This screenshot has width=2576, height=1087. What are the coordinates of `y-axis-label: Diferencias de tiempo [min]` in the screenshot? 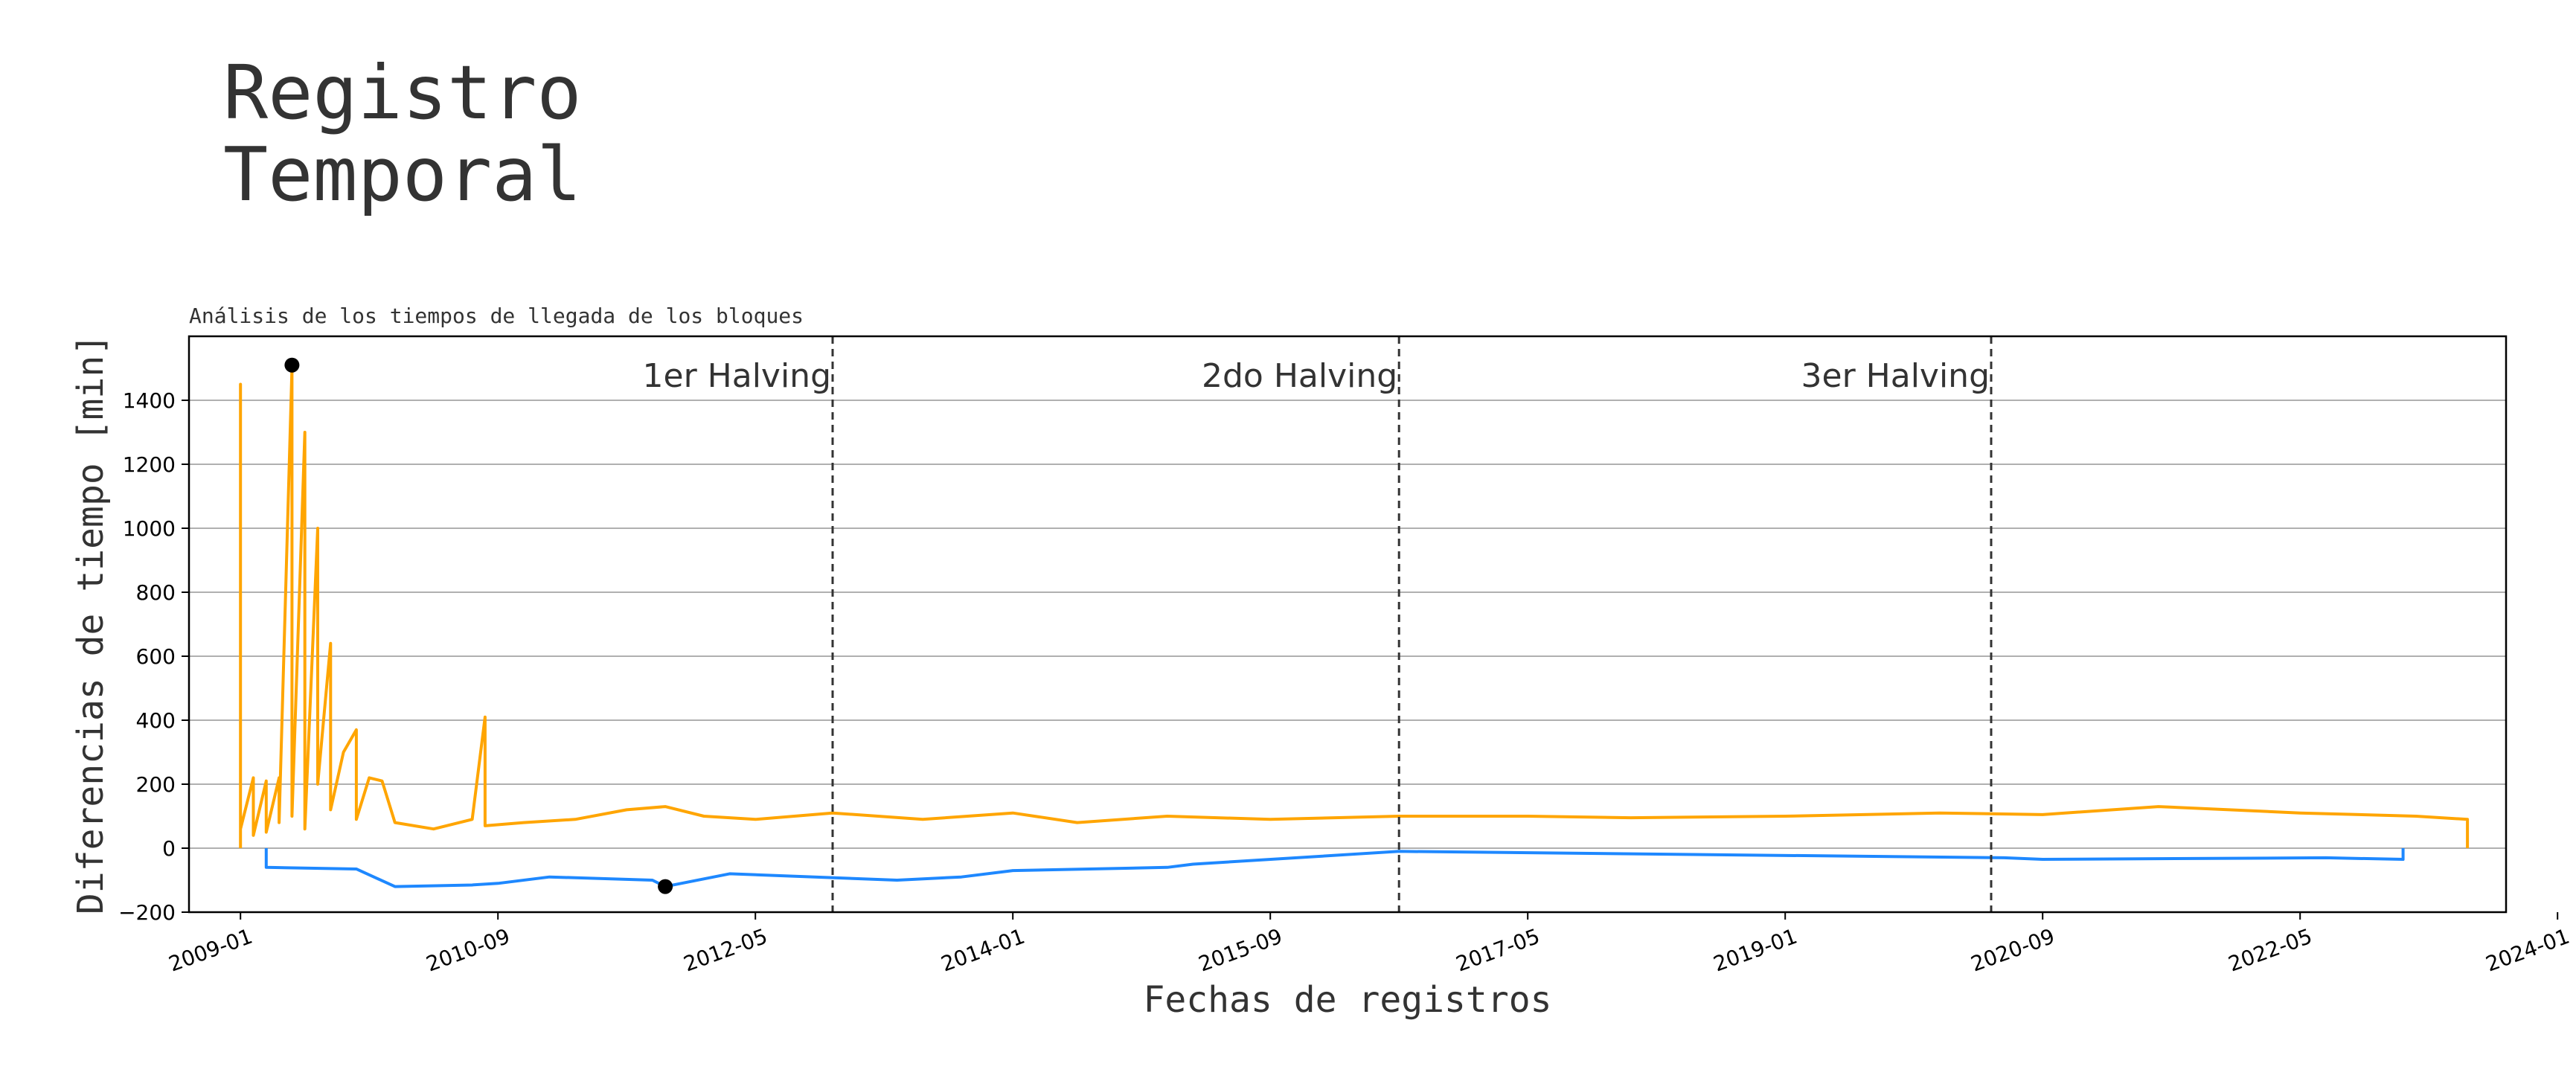 It's located at (91, 624).